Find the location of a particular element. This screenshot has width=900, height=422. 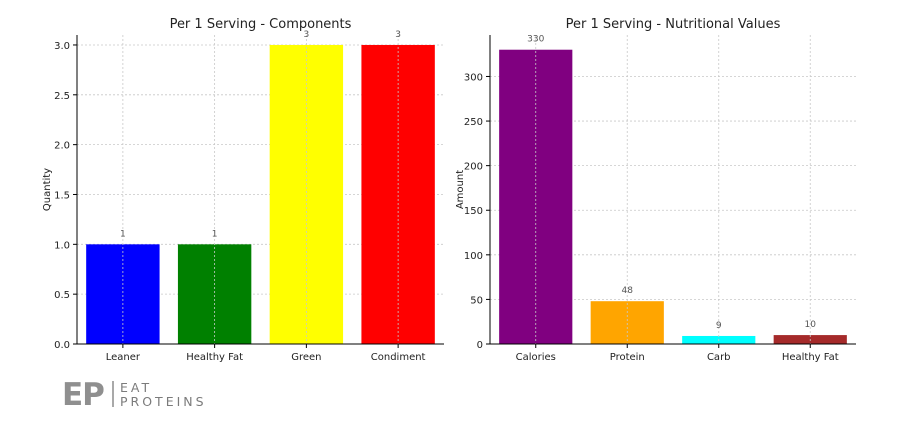

chart-title: Per 1 Serving - Nutritional Values is located at coordinates (673, 24).